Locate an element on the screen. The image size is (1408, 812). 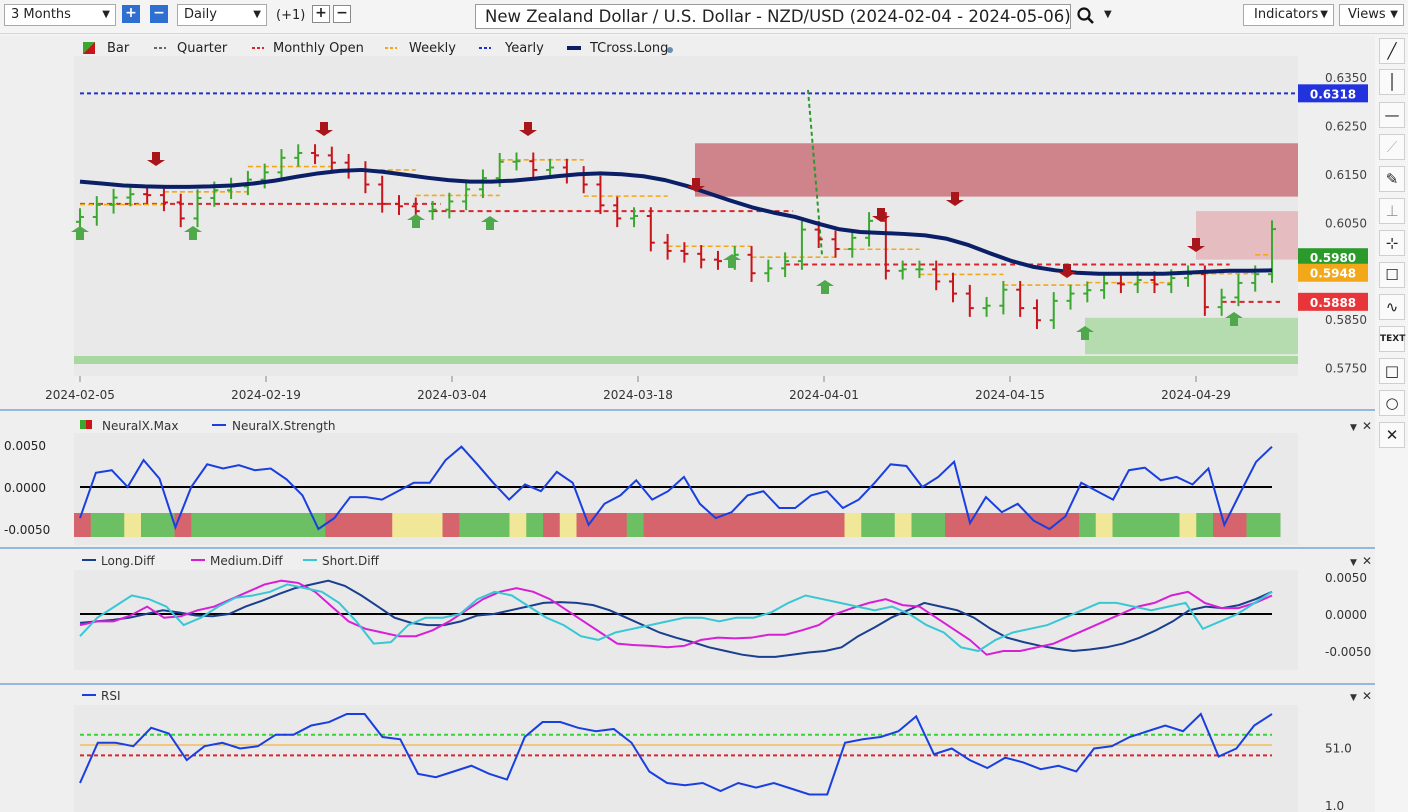
delete-drawings-icon: ✕ is located at coordinates (1392, 435).